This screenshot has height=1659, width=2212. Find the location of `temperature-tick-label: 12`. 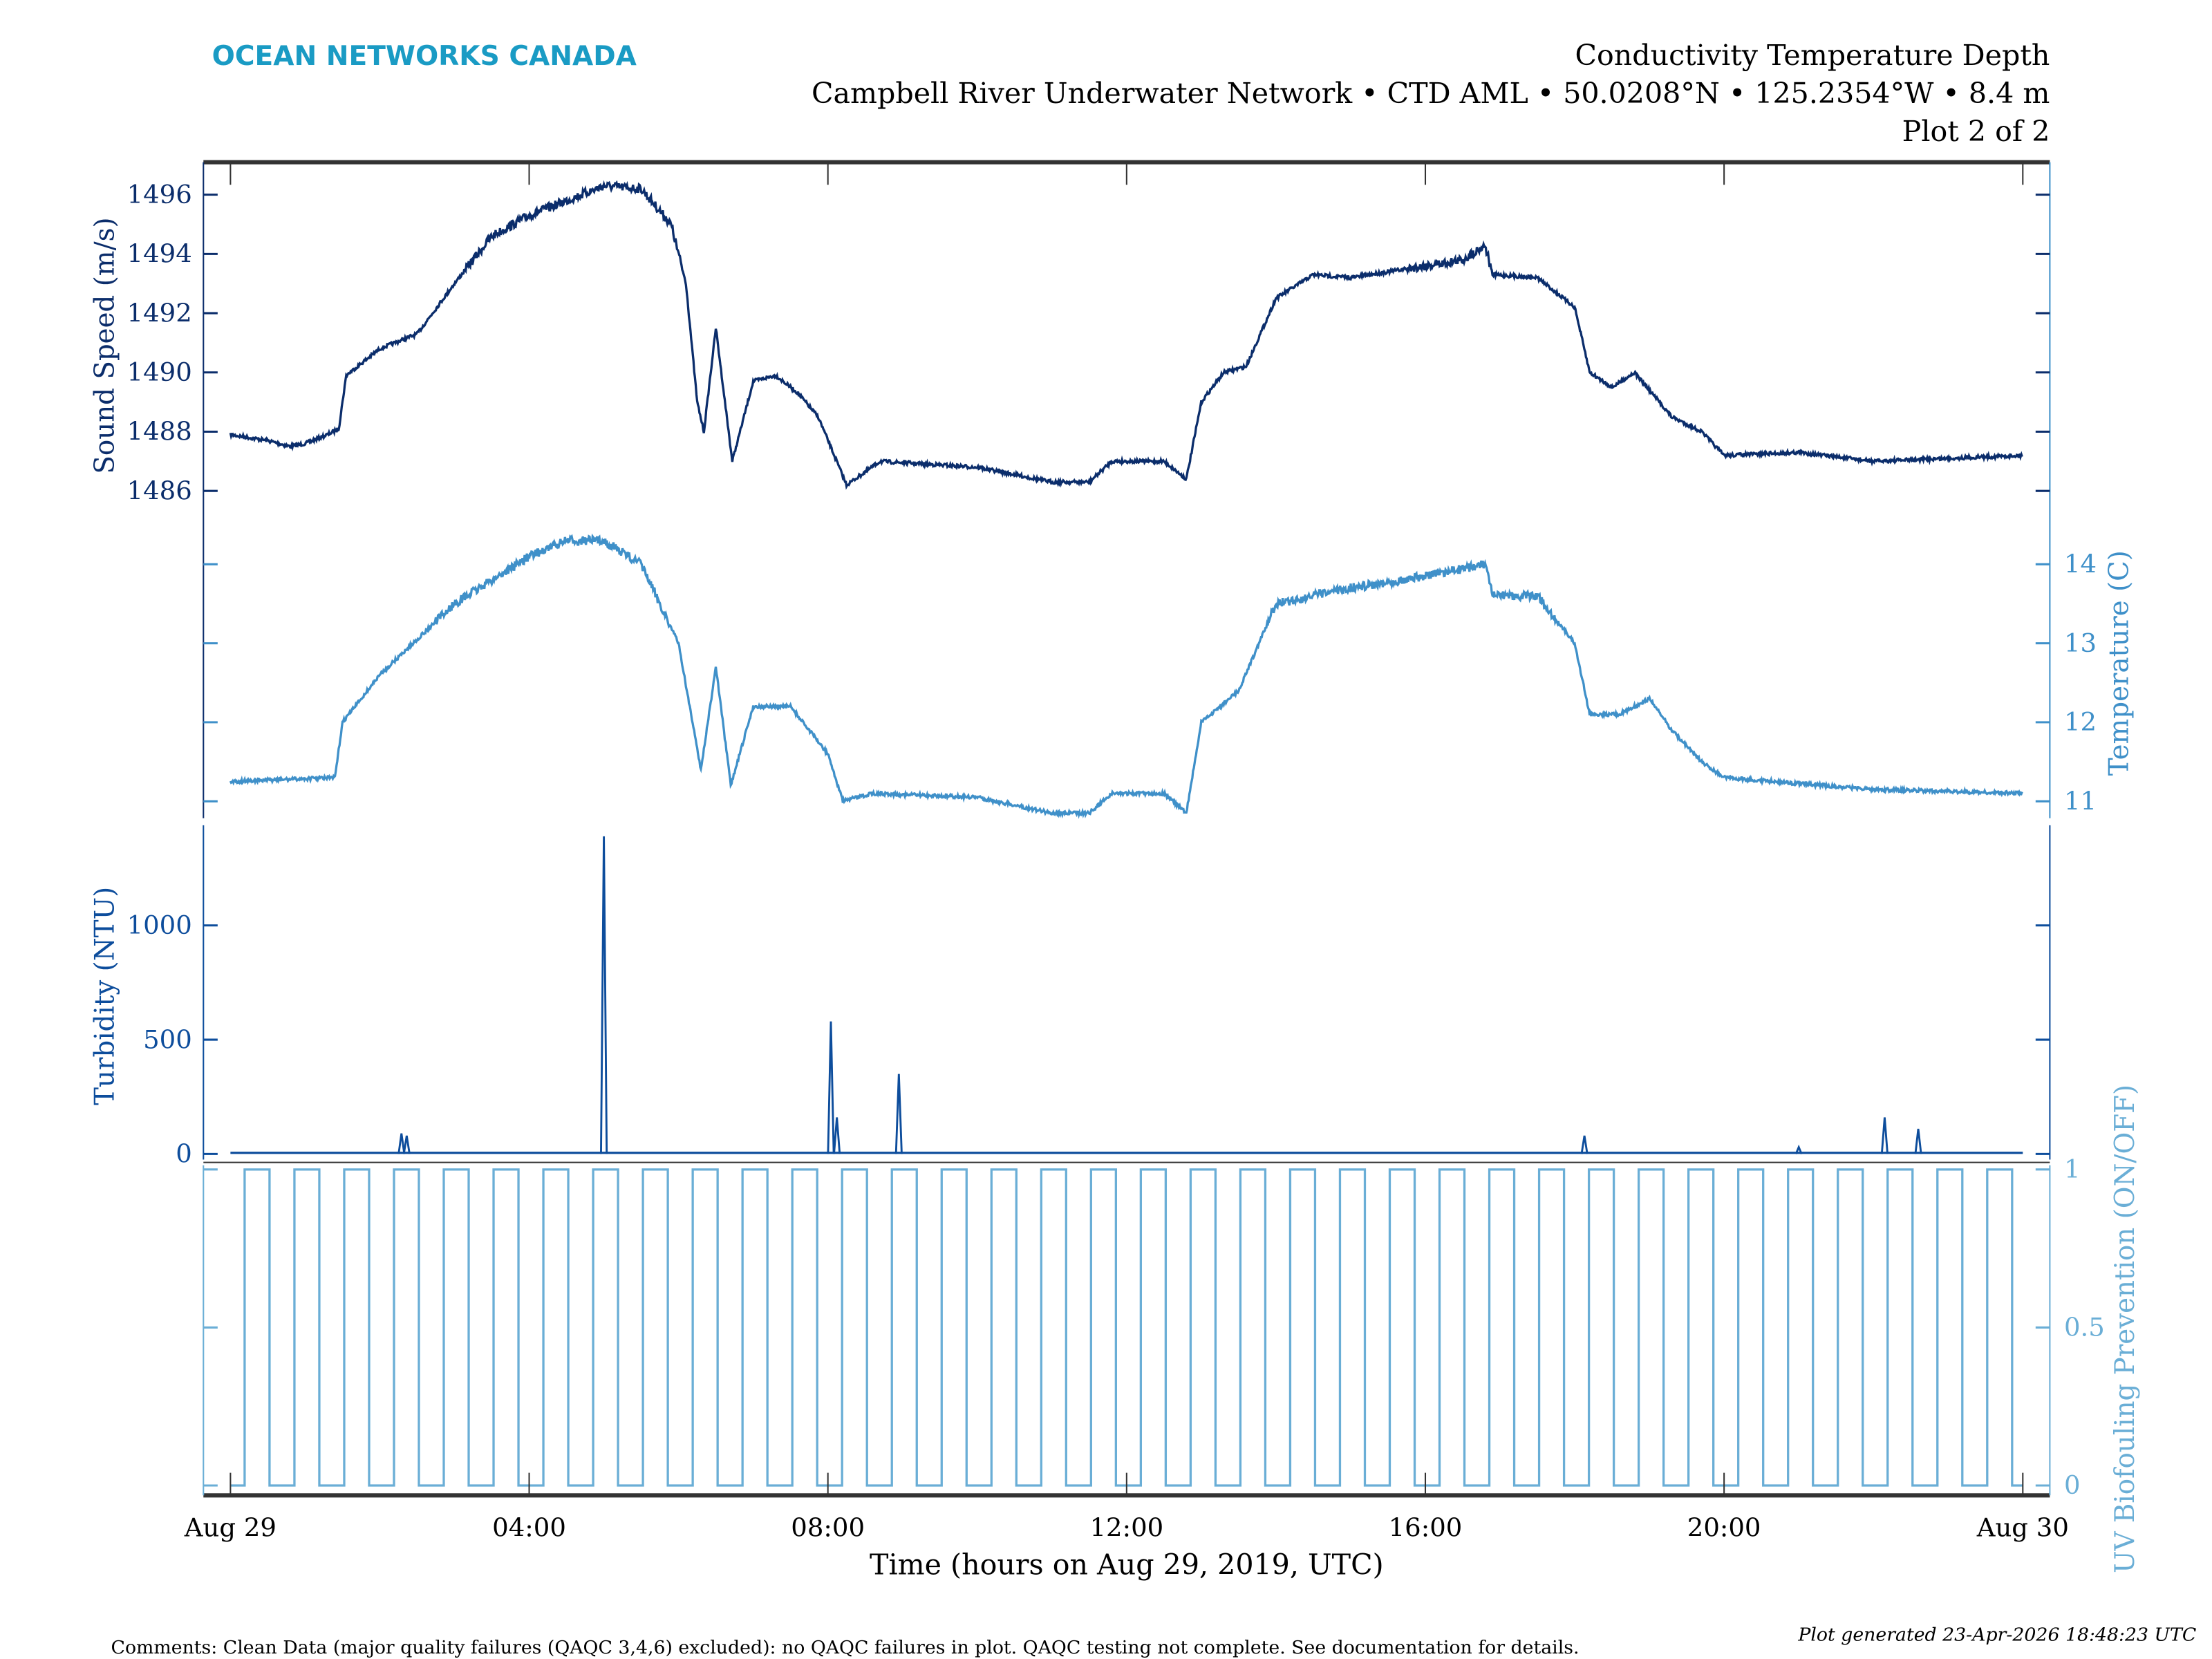

temperature-tick-label: 12 is located at coordinates (2080, 722).